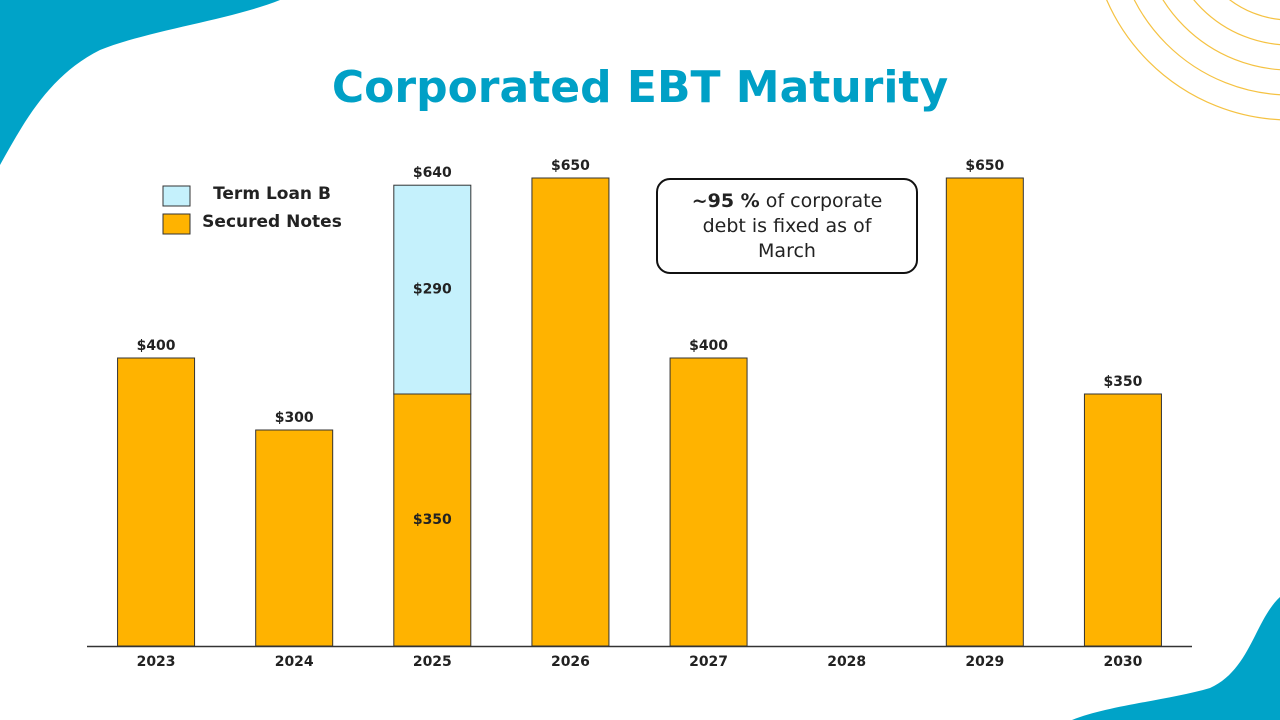  Describe the element at coordinates (432, 520) in the screenshot. I see `value-label: $350` at that location.